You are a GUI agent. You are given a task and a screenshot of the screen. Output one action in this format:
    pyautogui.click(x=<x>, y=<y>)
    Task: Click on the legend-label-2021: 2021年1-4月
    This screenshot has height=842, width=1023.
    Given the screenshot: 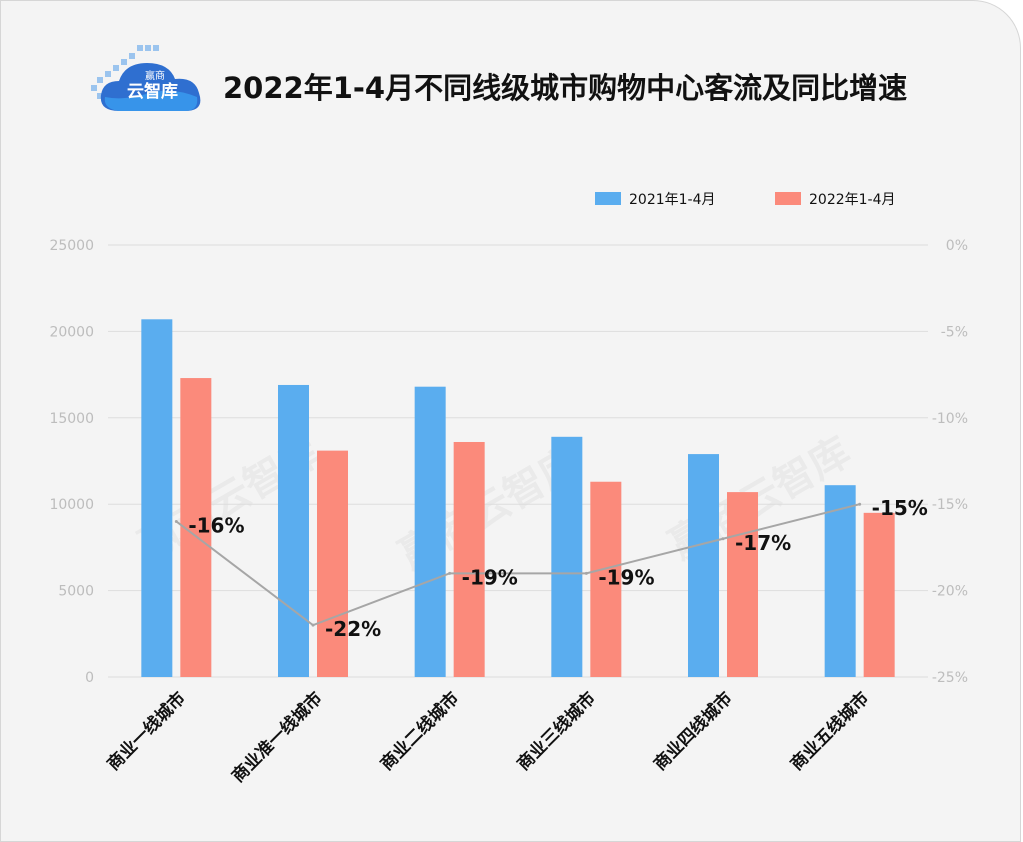 What is the action you would take?
    pyautogui.click(x=672, y=200)
    